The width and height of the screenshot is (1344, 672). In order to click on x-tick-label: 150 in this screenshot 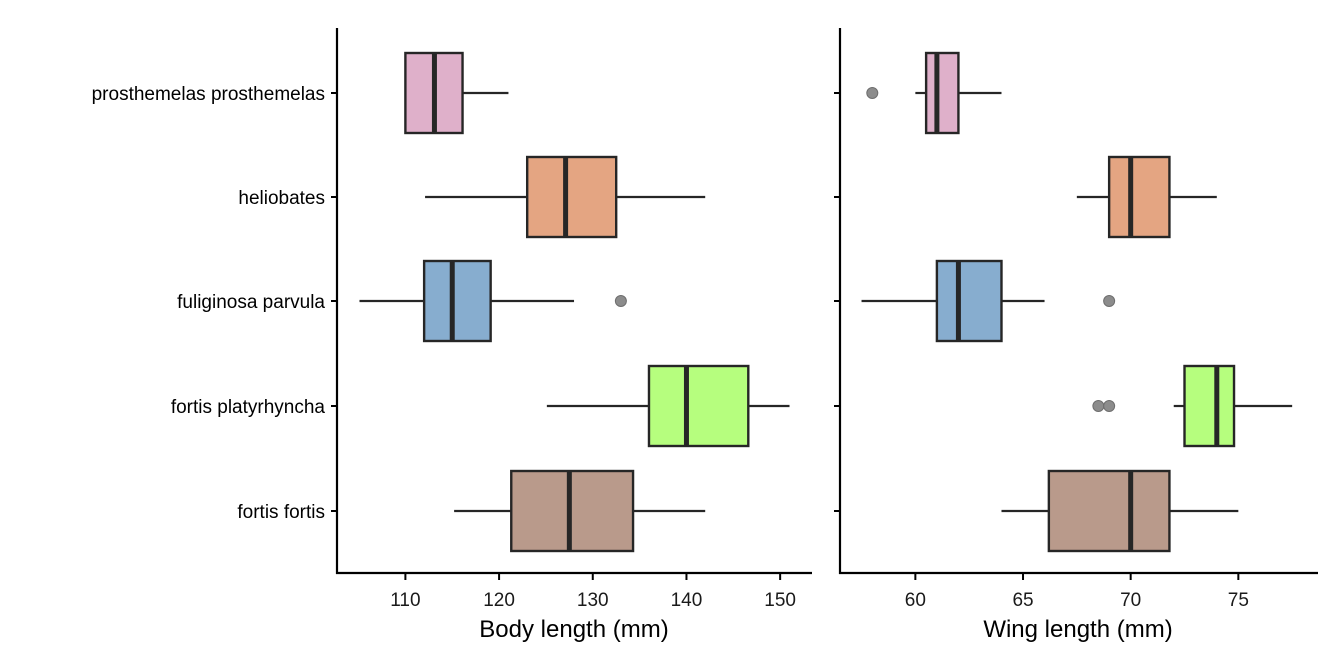, I will do `click(780, 600)`.